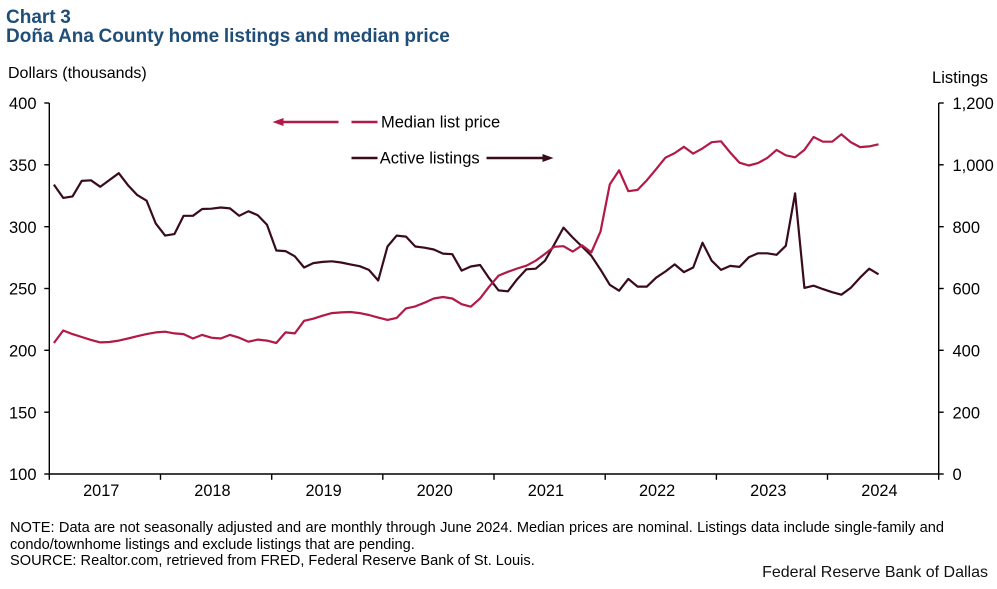  What do you see at coordinates (23, 413) in the screenshot?
I see `svg-text: 150` at bounding box center [23, 413].